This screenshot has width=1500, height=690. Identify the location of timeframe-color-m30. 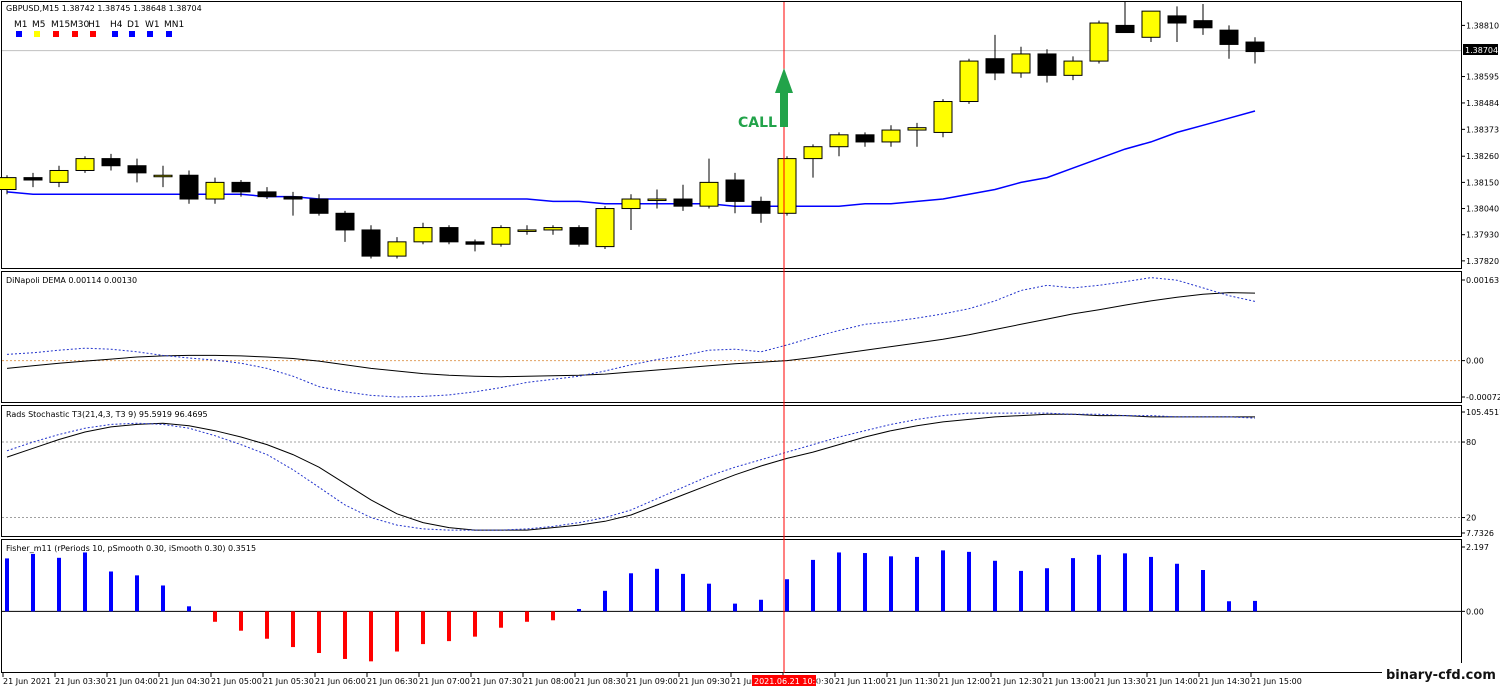
(75, 34).